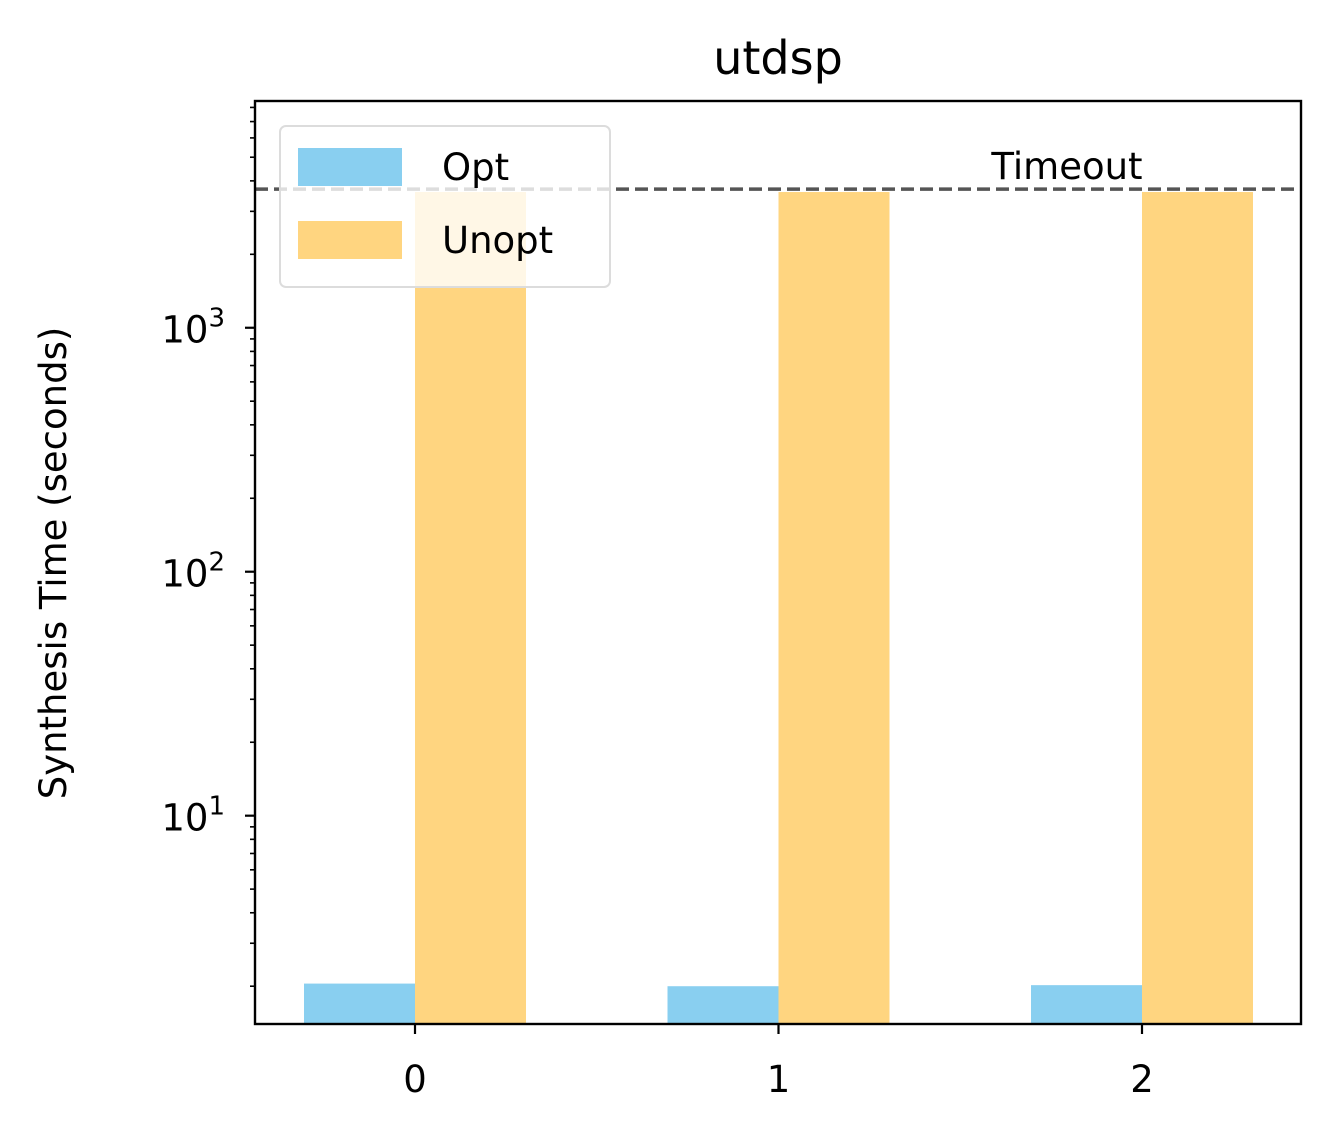 The image size is (1331, 1132). Describe the element at coordinates (193, 816) in the screenshot. I see `y-tick-label: 10¹` at that location.